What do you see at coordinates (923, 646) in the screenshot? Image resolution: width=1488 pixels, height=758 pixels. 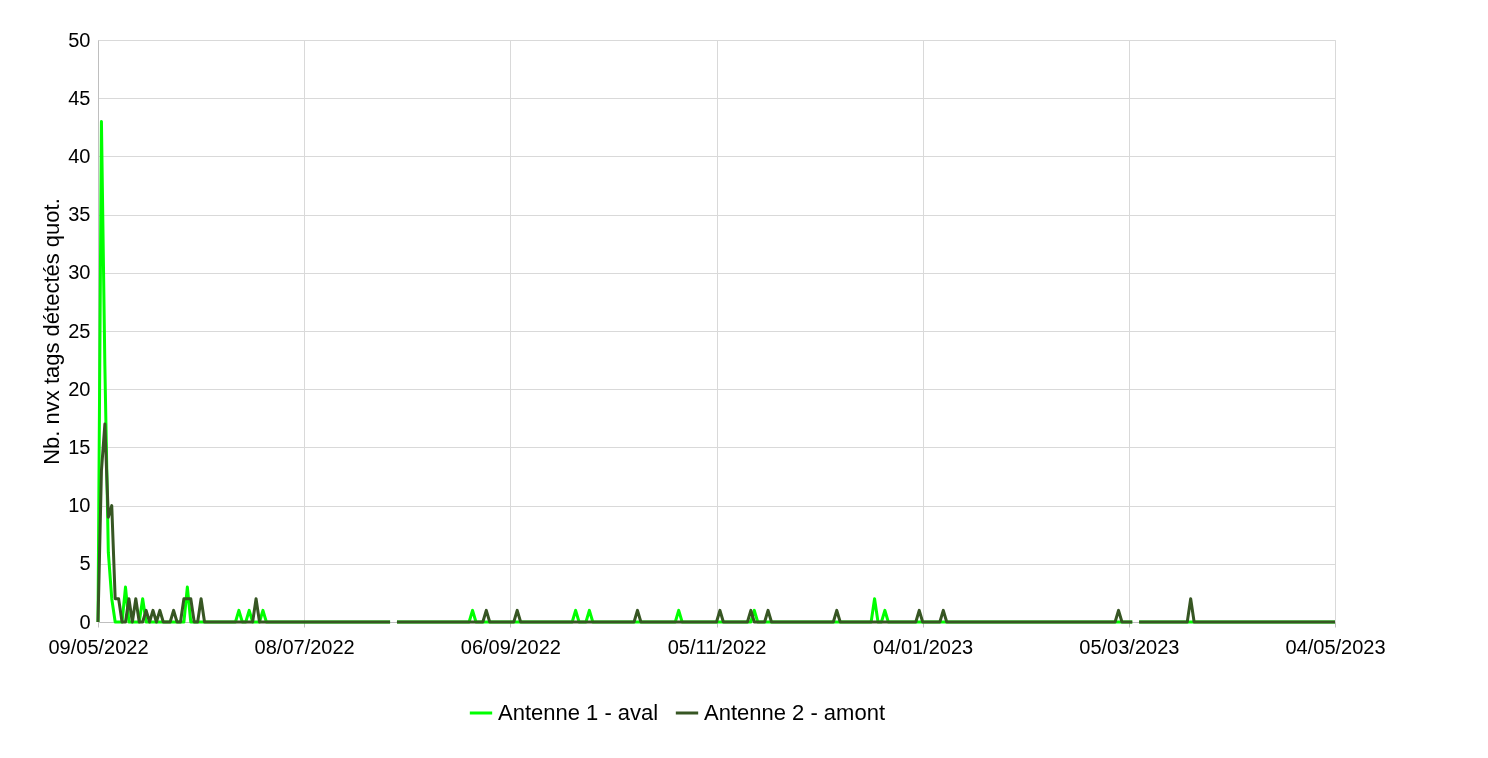 I see `x-tick-label: 04/01/2023` at bounding box center [923, 646].